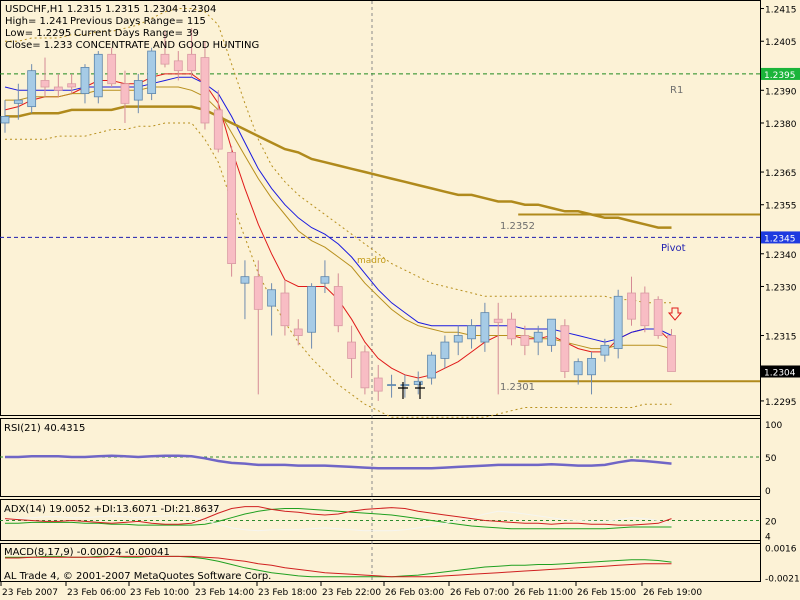 This screenshot has width=800, height=600. What do you see at coordinates (606, 593) in the screenshot?
I see `x-tick-label: 26 Feb 15:00` at bounding box center [606, 593].